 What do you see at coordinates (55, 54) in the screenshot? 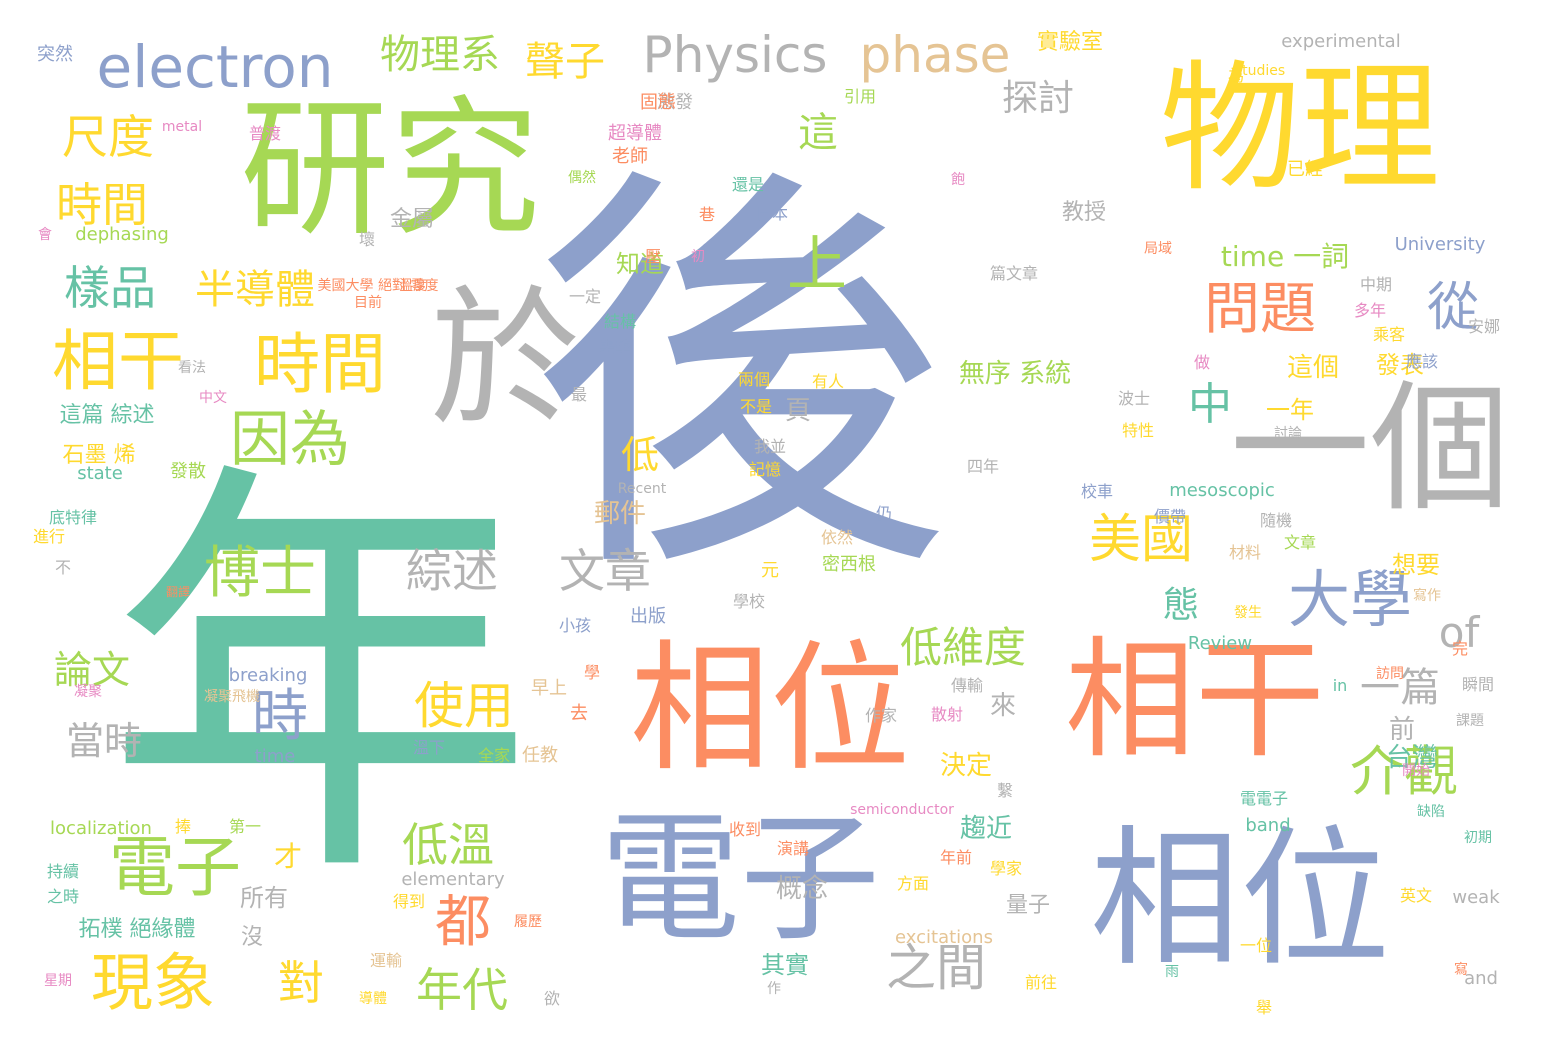
I see `word: 突然` at bounding box center [55, 54].